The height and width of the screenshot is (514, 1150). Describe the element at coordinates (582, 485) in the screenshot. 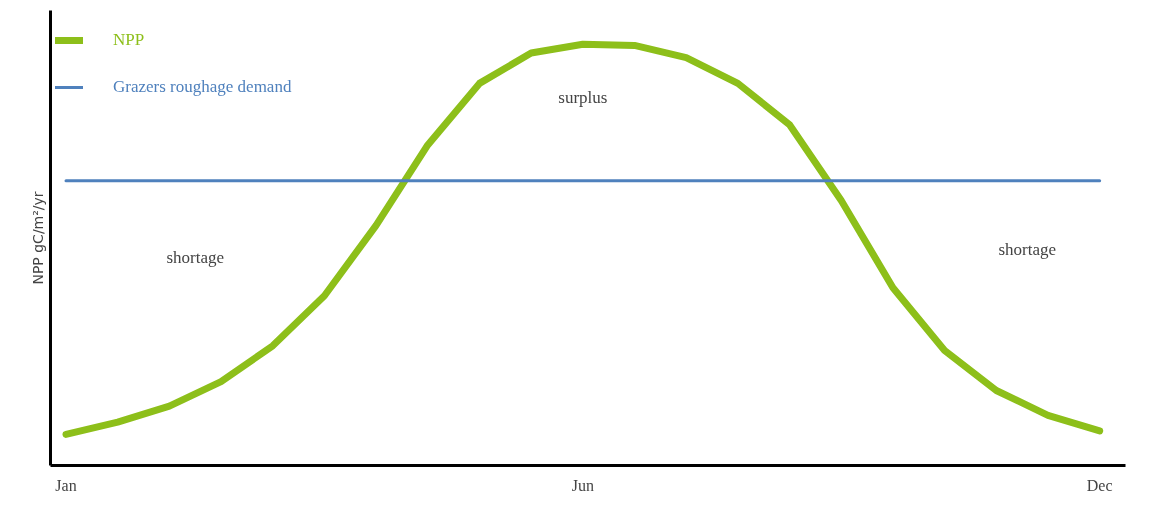

I see `x-tick-label: Jun` at that location.